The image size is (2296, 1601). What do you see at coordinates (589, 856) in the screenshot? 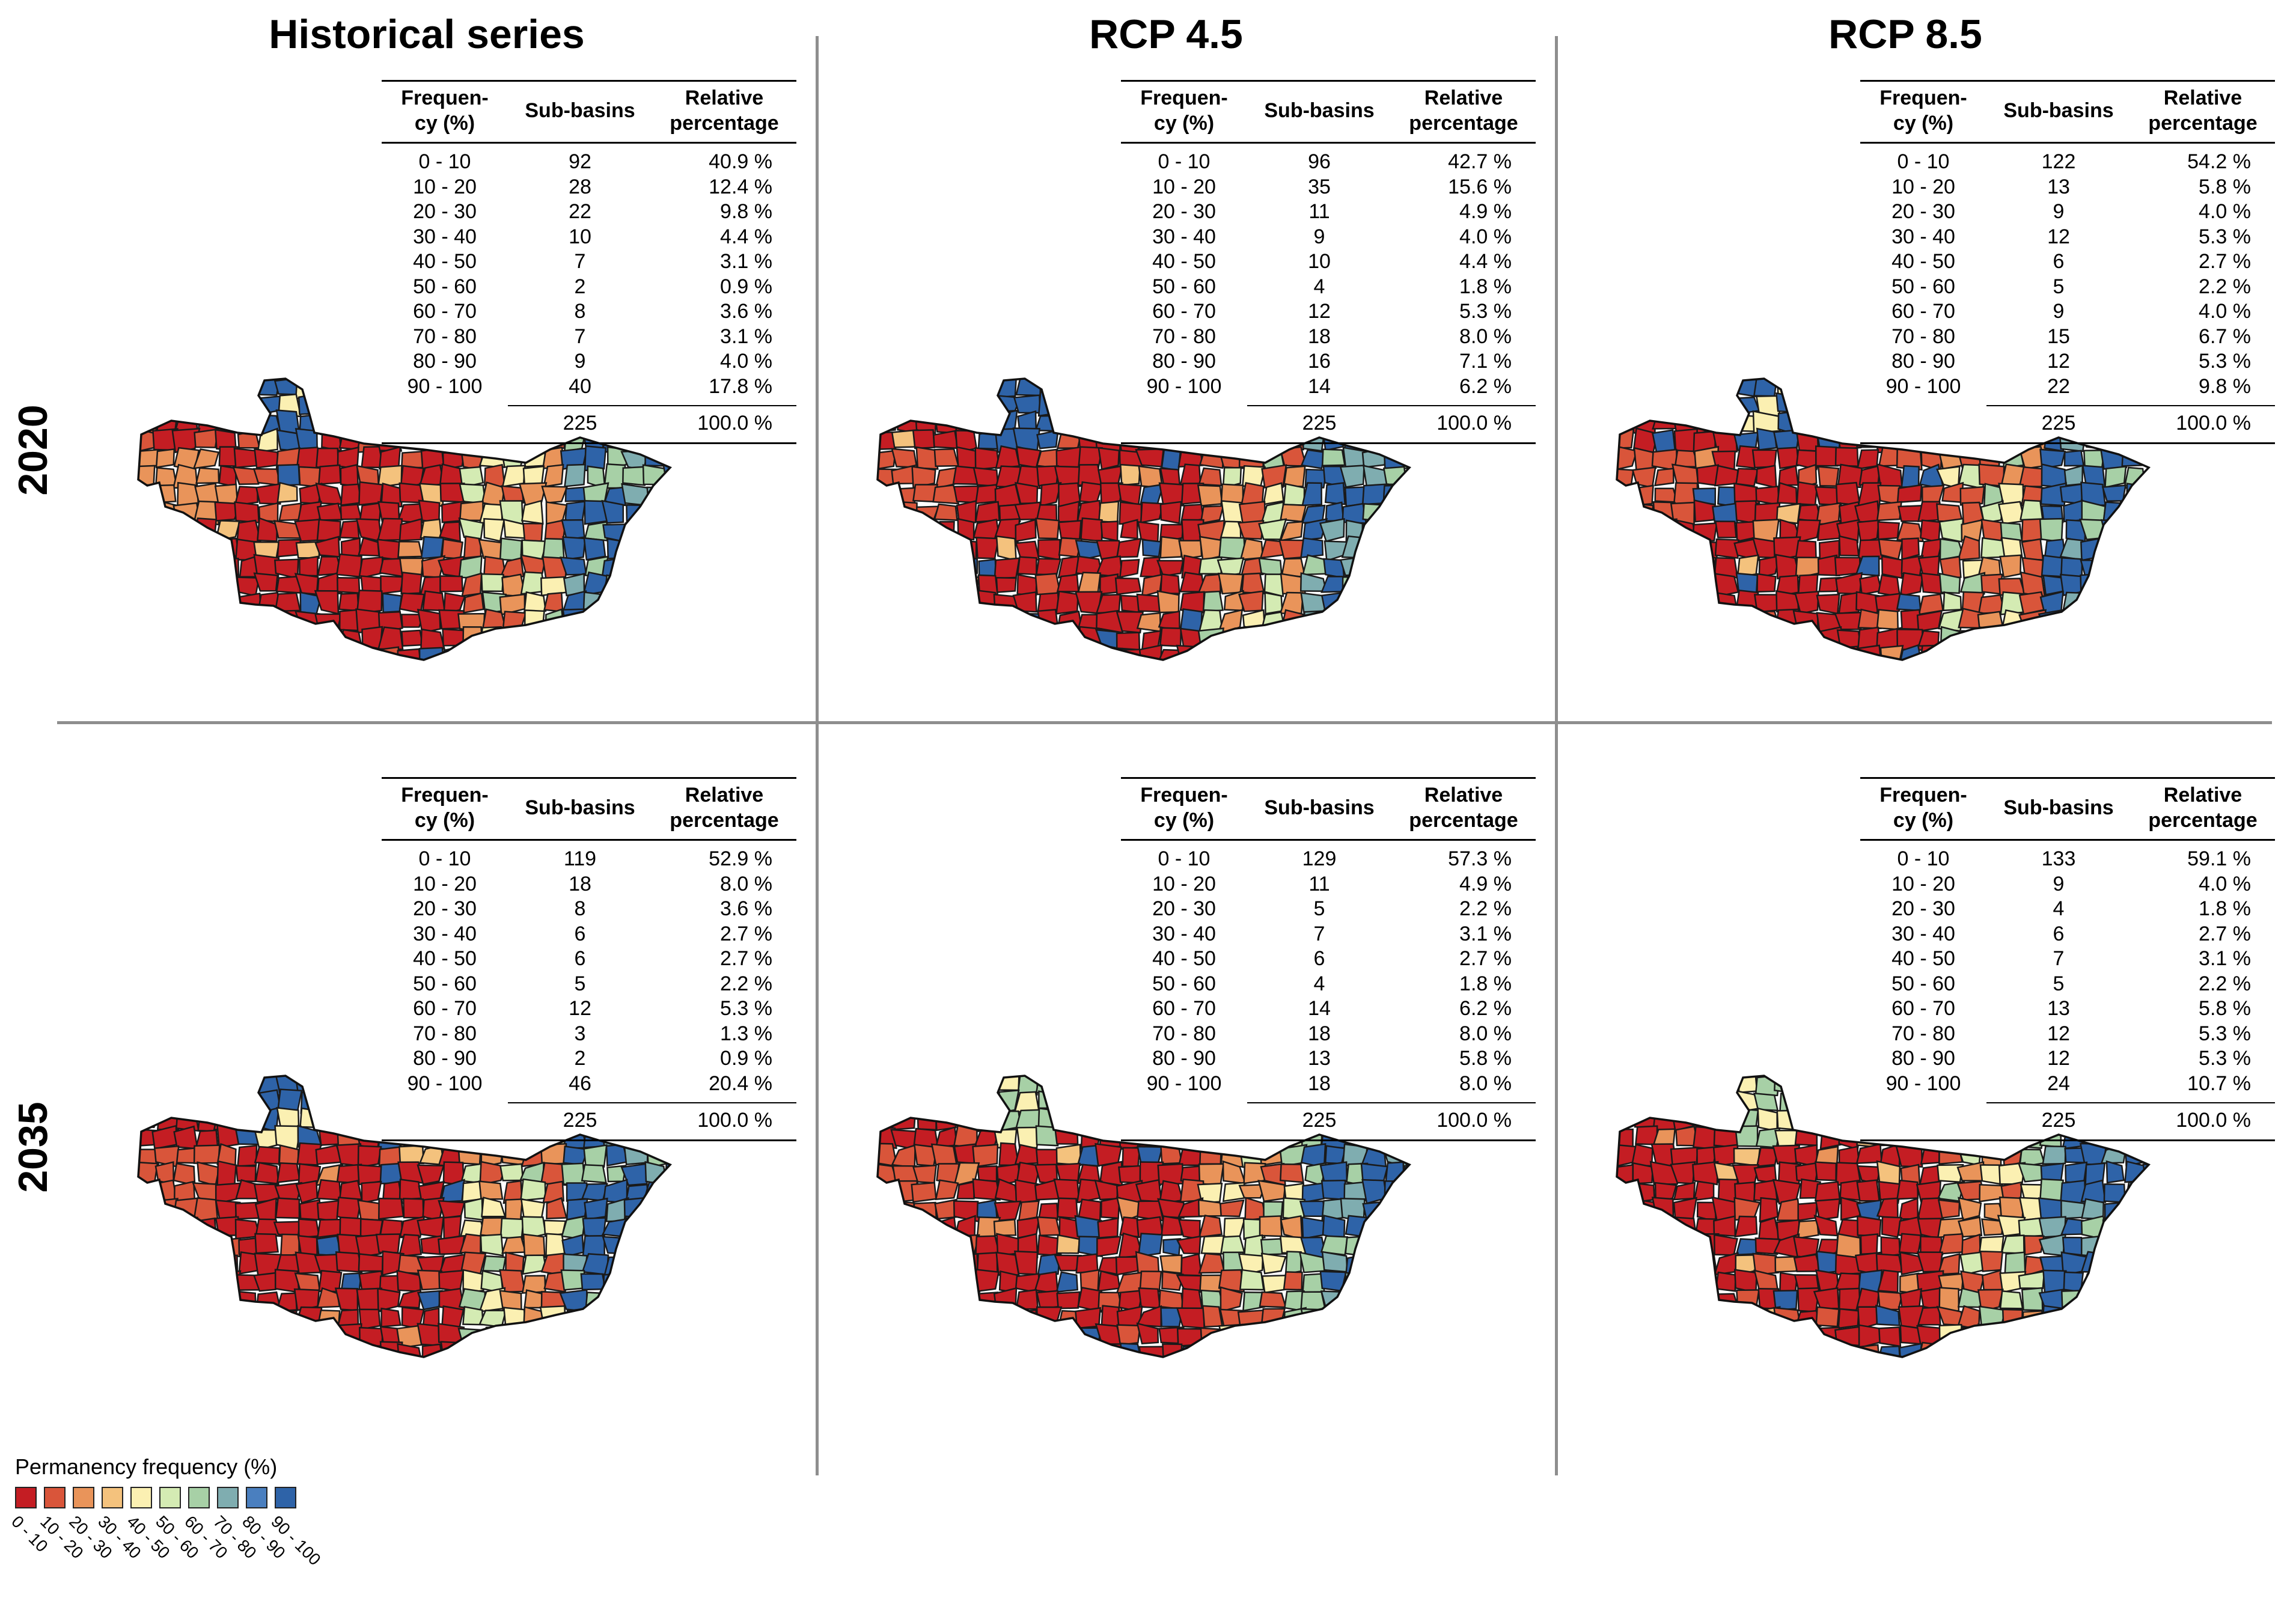
I see `table-row: 0 - 10 119 52.9 %` at bounding box center [589, 856].